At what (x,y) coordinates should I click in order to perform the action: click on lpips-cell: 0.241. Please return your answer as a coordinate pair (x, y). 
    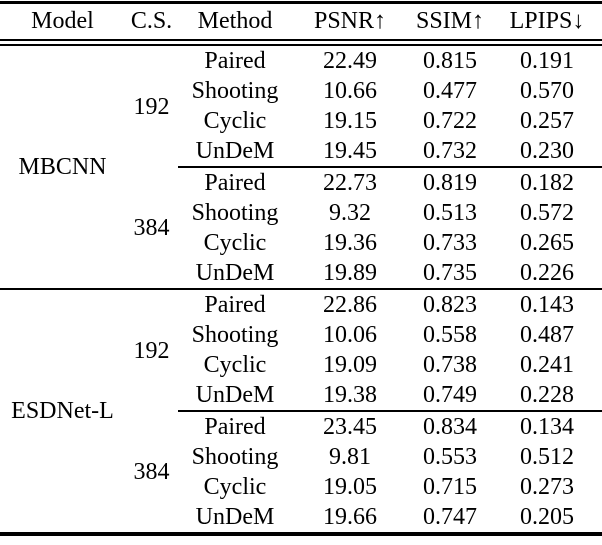
    Looking at the image, I should click on (547, 365).